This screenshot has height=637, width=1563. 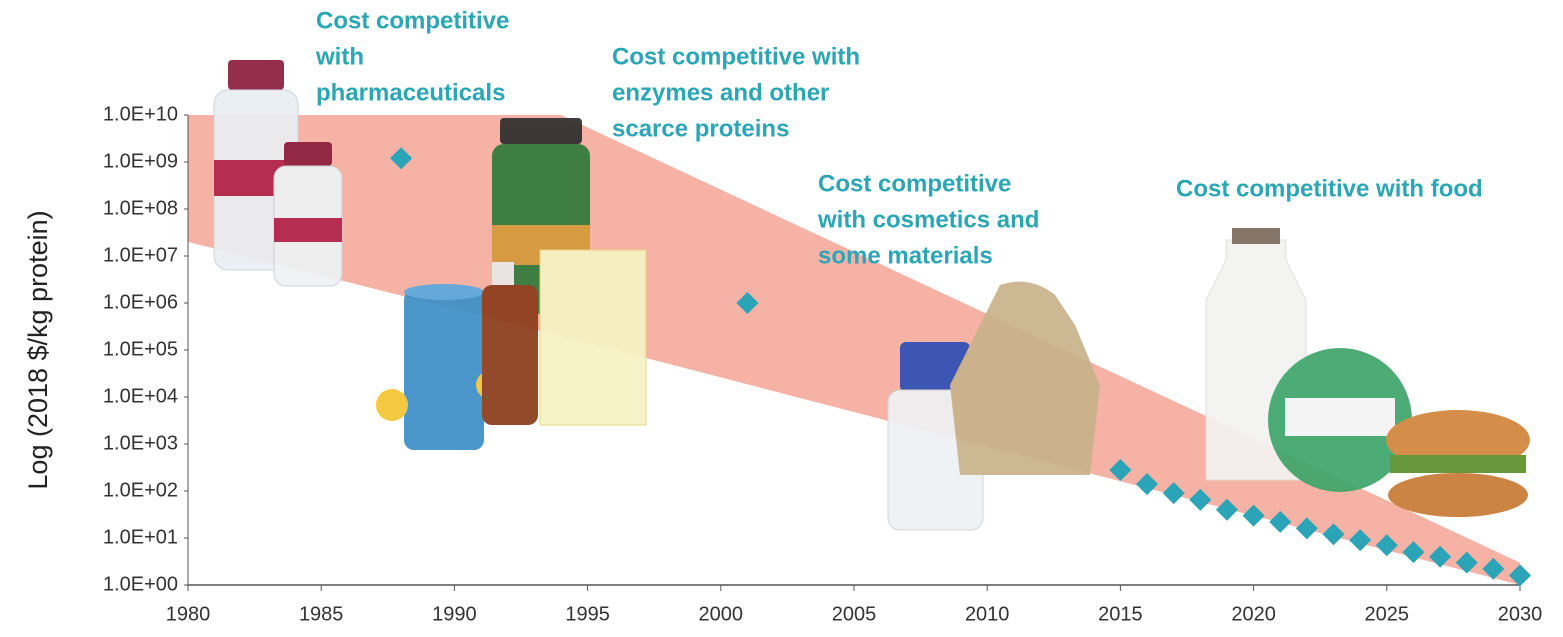 I want to click on y-tick-label: 1.0E+06, so click(x=140, y=302).